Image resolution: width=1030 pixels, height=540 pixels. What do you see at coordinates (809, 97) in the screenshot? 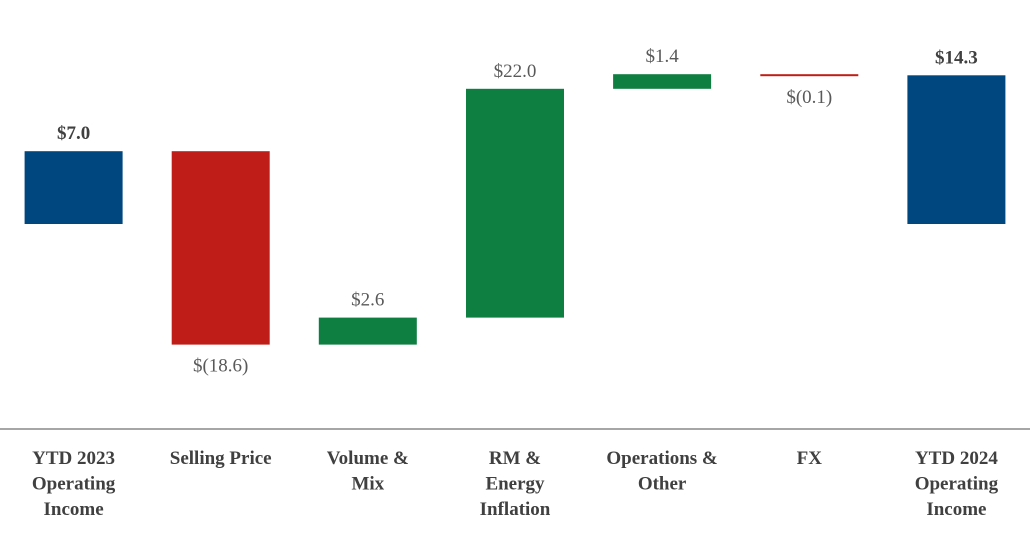
I see `value-label-5: $(0.1)` at bounding box center [809, 97].